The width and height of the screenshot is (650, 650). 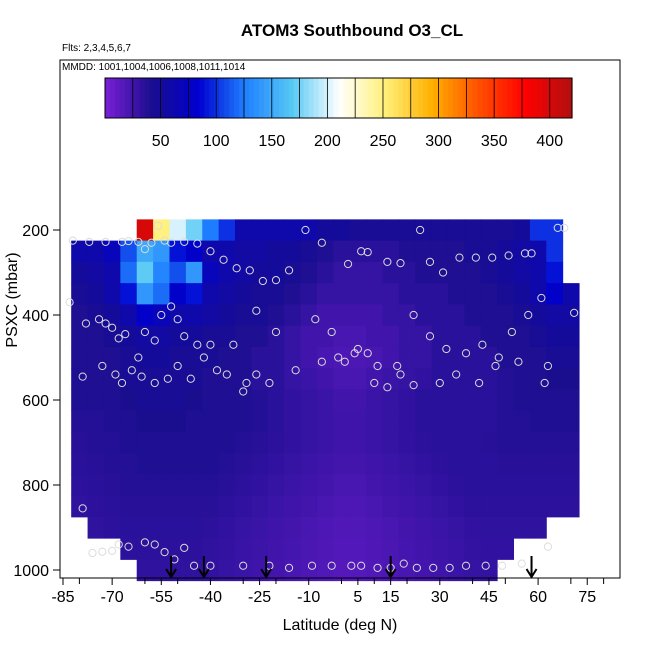 What do you see at coordinates (438, 141) in the screenshot?
I see `colorbar-tick-label: 300` at bounding box center [438, 141].